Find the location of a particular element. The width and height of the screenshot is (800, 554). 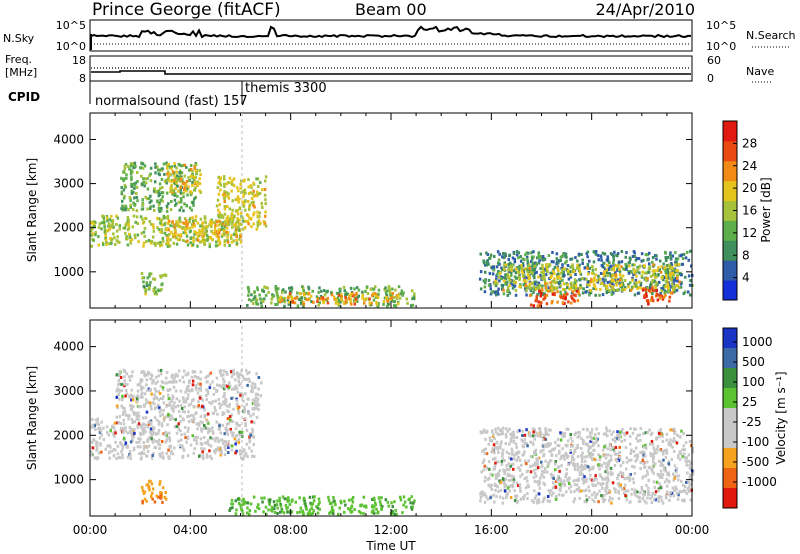

cpid-row: CPID normalsound (fast) 157 themis 3300 is located at coordinates (167, 95).